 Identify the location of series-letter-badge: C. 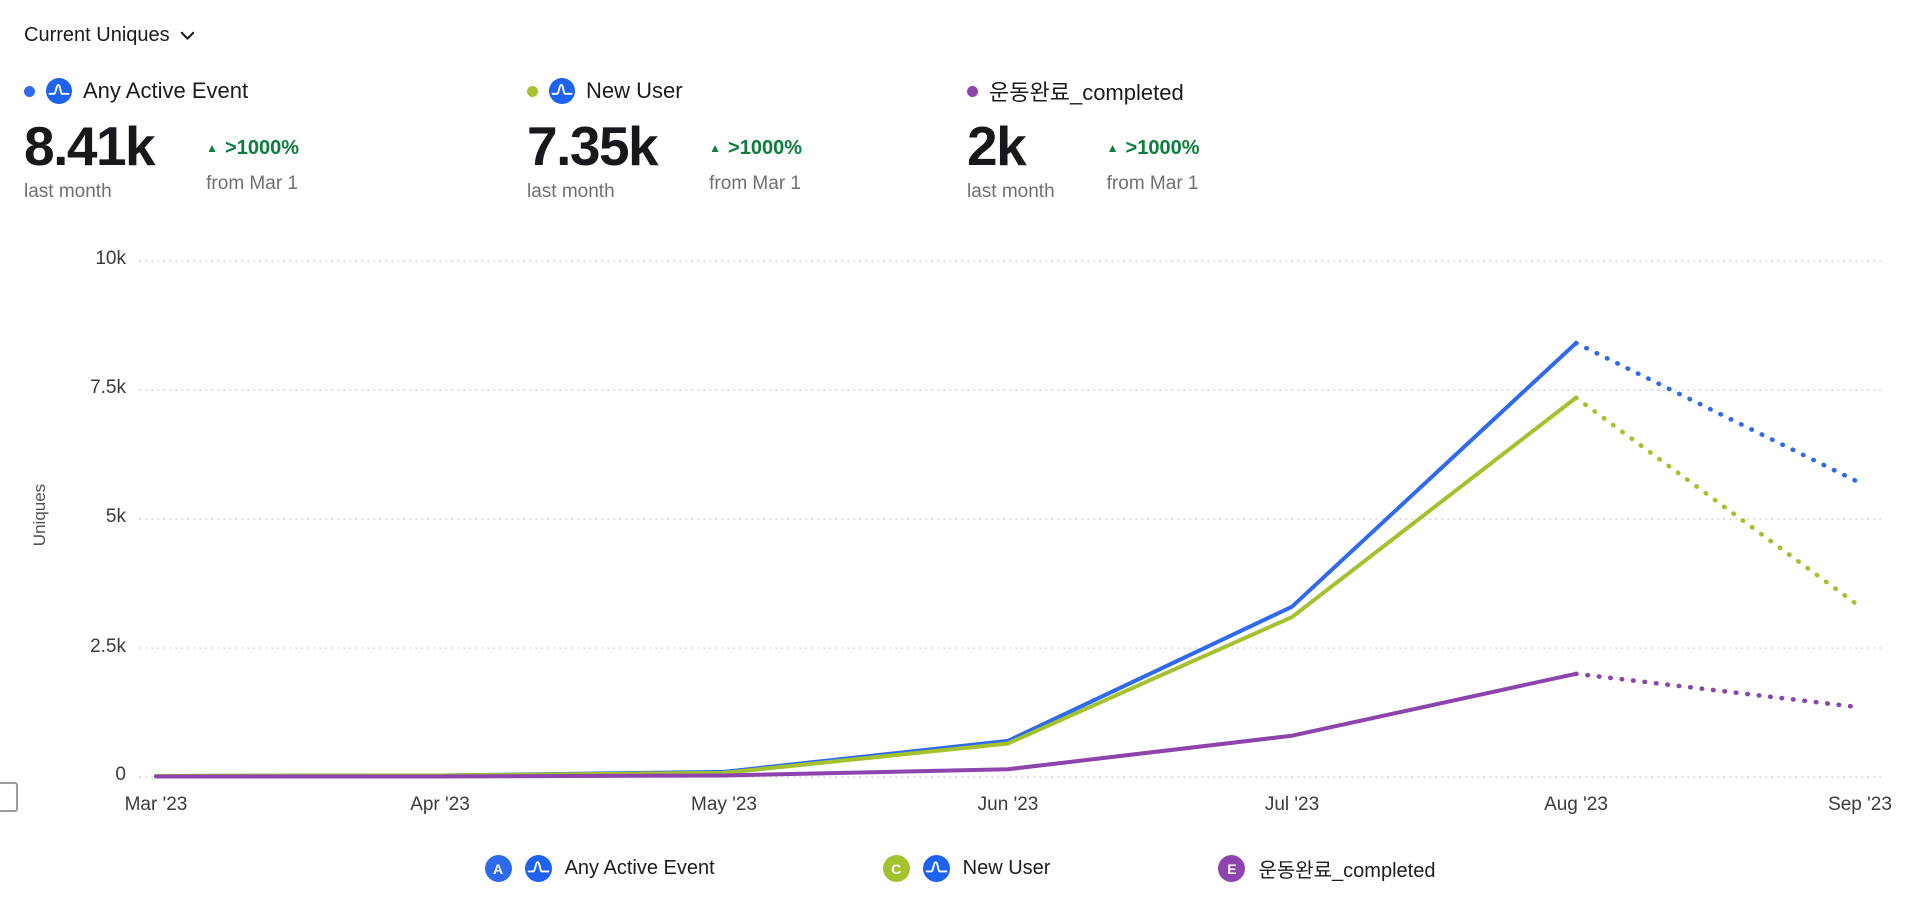
(896, 868).